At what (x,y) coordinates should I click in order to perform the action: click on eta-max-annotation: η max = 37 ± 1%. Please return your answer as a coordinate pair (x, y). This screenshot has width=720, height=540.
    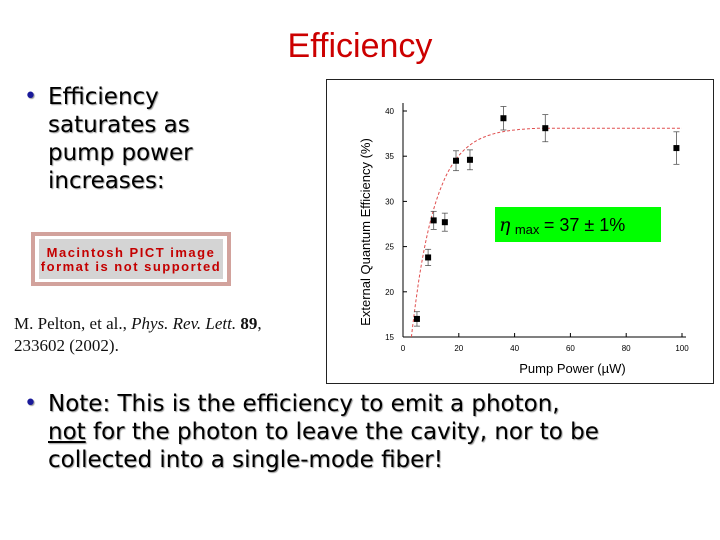
    Looking at the image, I should click on (578, 224).